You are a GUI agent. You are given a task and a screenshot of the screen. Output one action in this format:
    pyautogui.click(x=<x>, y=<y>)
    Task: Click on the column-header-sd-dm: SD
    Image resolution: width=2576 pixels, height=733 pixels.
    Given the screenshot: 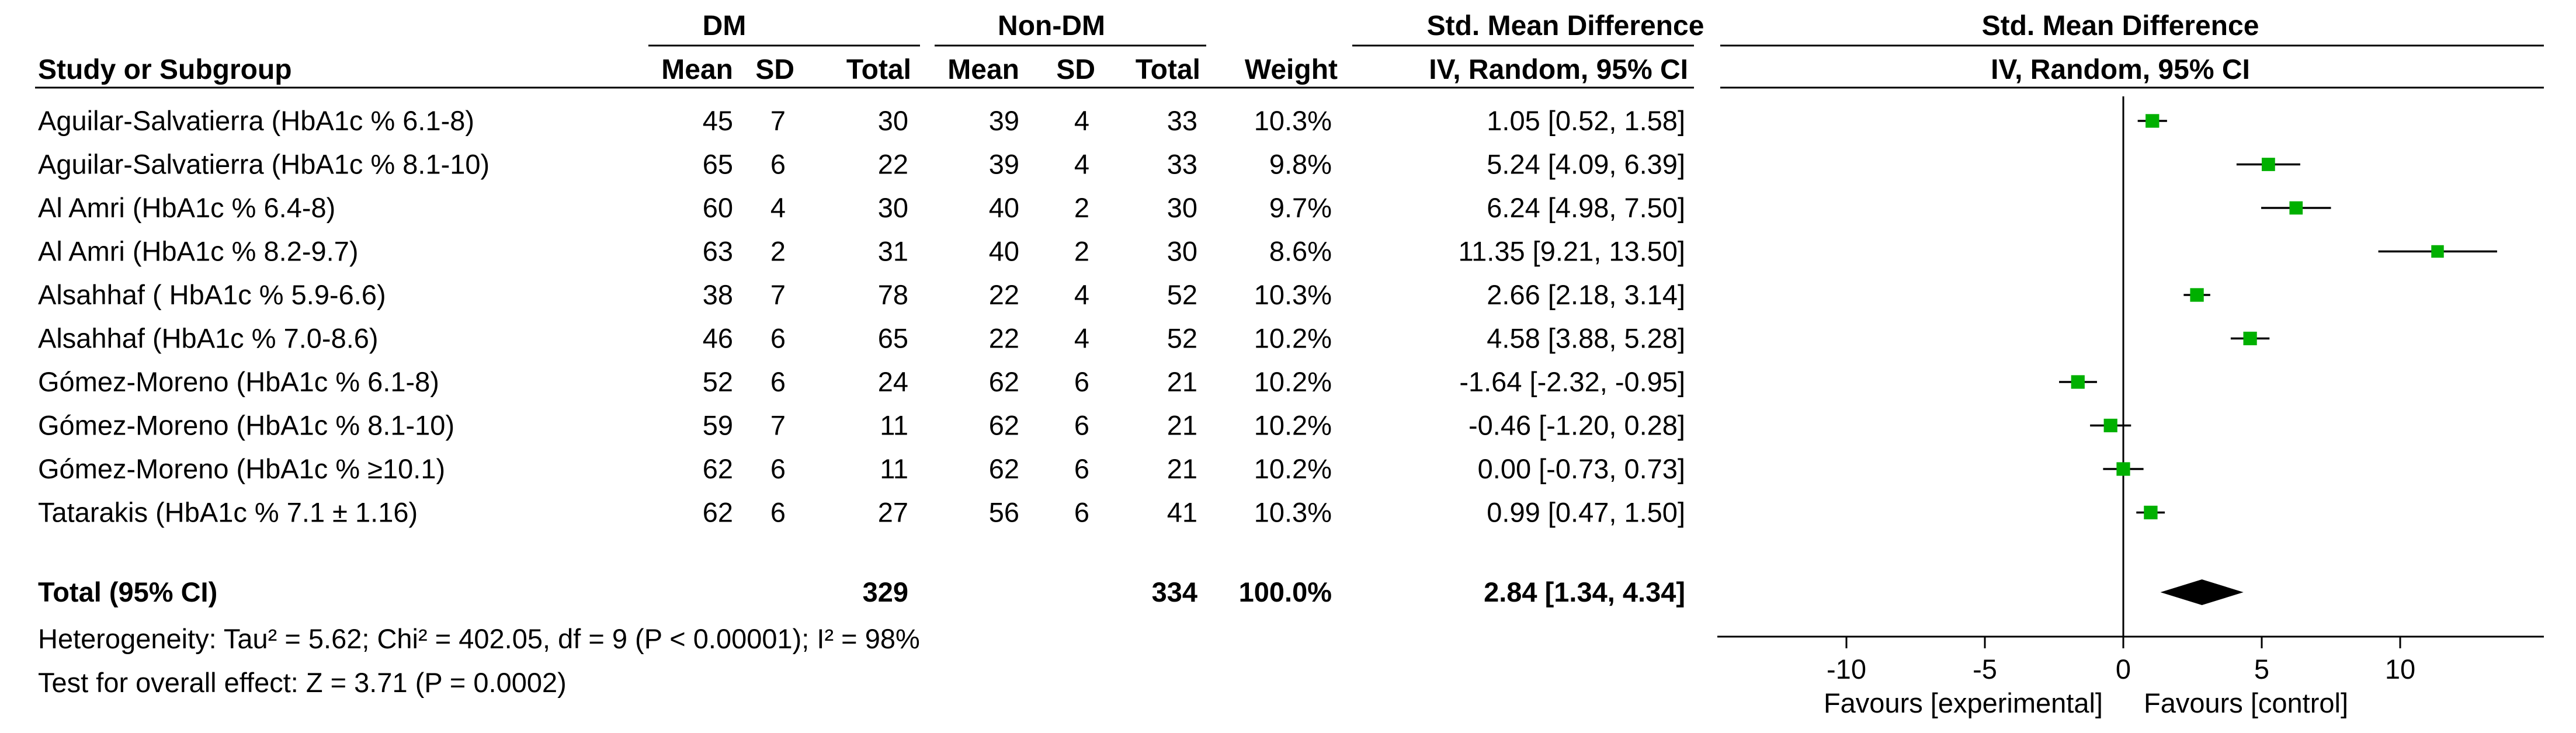 What is the action you would take?
    pyautogui.click(x=774, y=69)
    